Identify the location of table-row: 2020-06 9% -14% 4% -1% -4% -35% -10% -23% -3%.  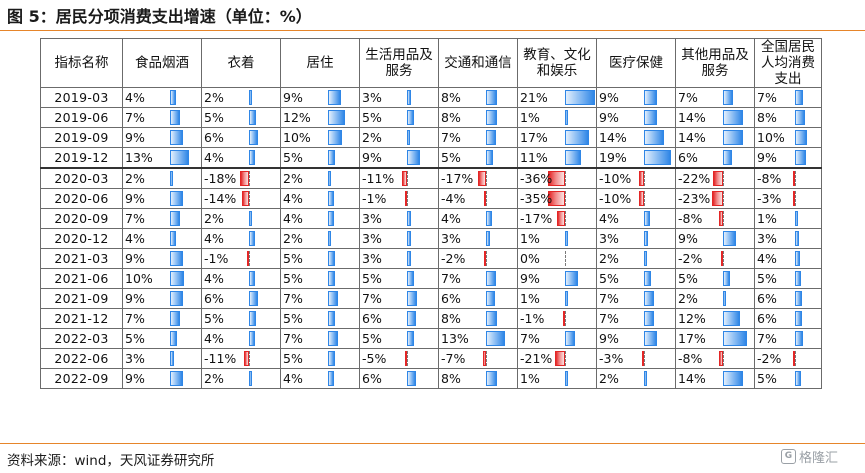
(431, 198).